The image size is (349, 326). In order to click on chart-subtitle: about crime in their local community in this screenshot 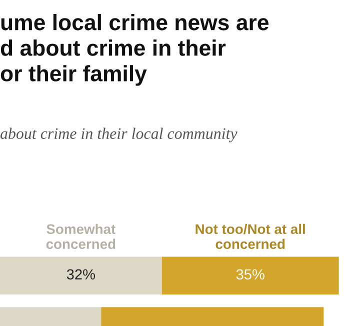, I will do `click(119, 135)`.